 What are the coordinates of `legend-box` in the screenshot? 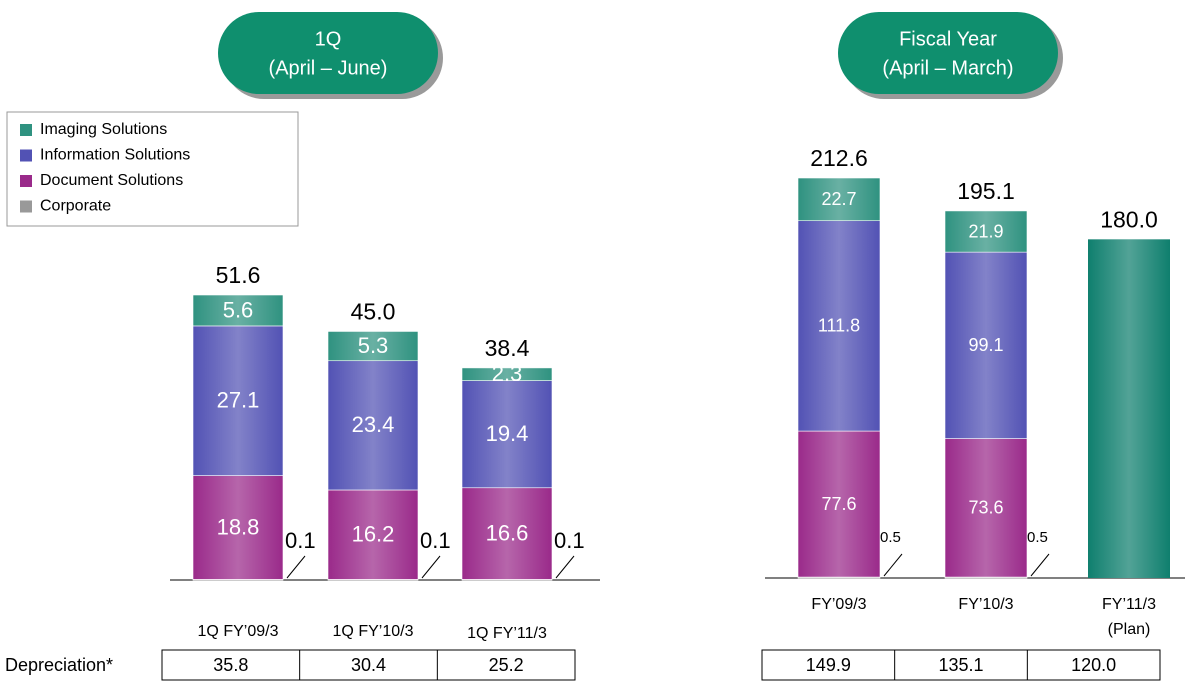 It's located at (152, 169).